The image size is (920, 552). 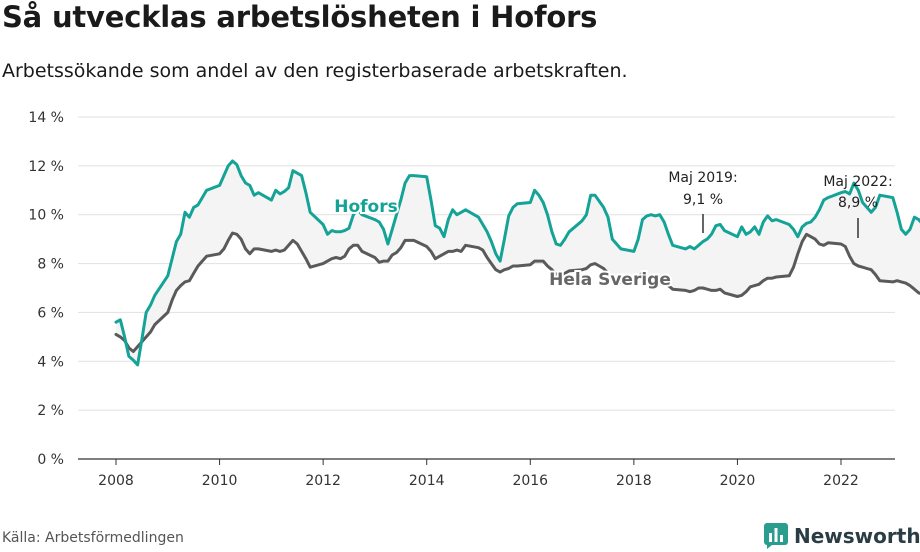 I want to click on x-axis: 2008 2010 2012 2014 2016 2018 2020 2022, so click(x=478, y=474).